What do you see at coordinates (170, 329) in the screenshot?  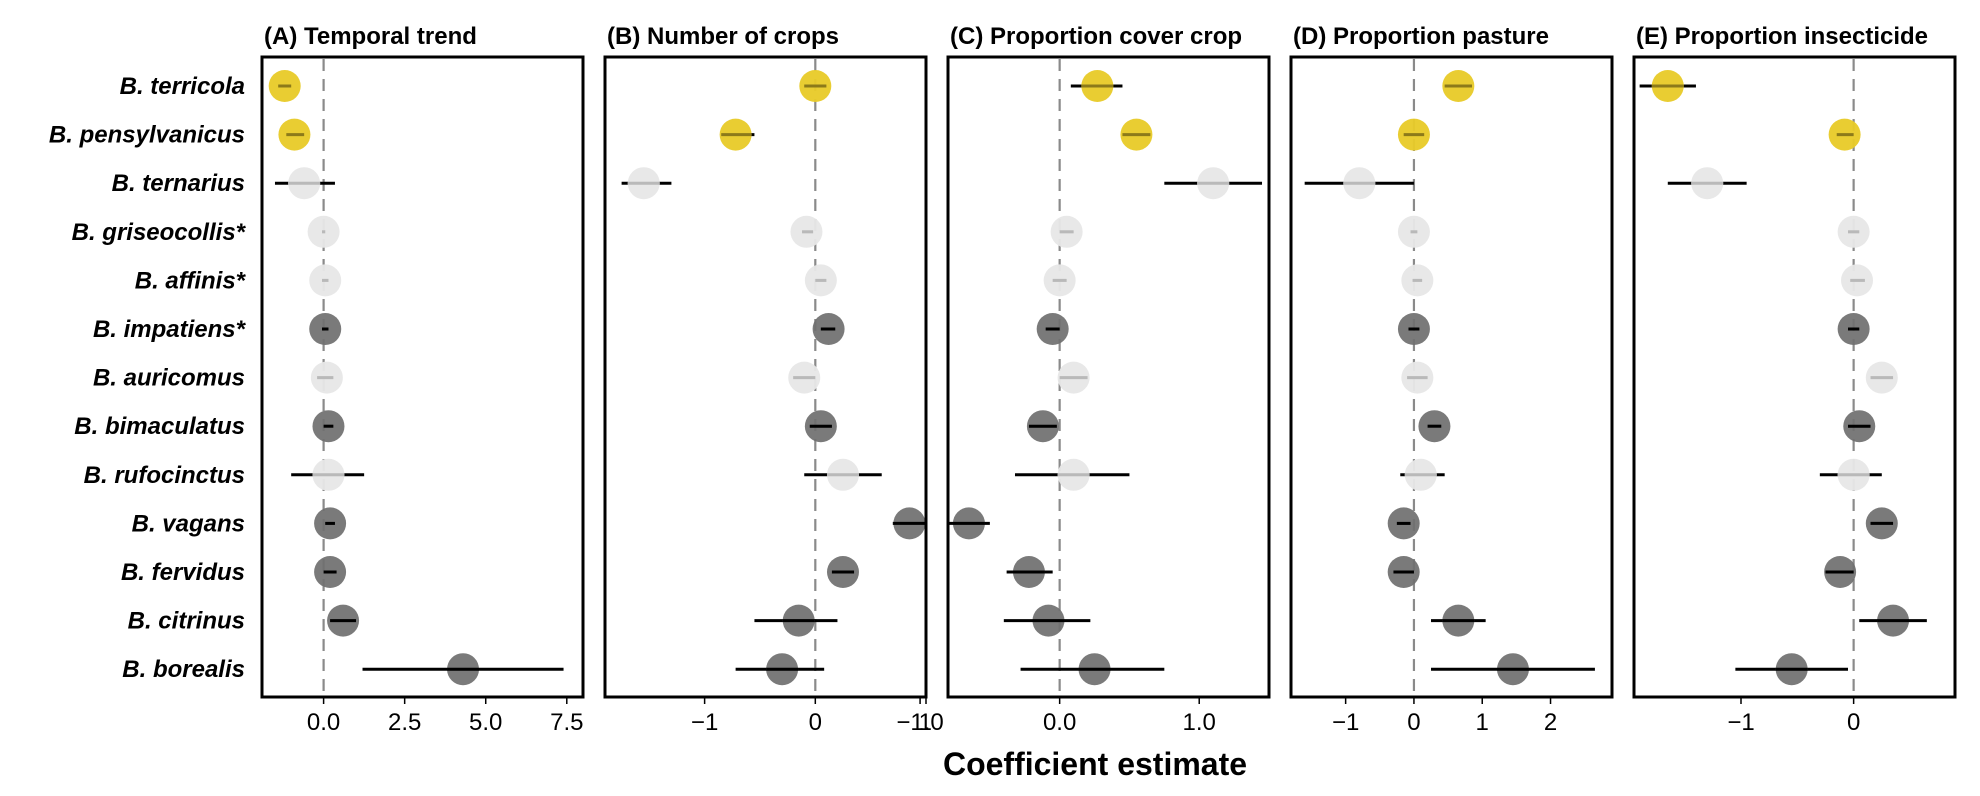 I see `species-label: B. impatiens*` at bounding box center [170, 329].